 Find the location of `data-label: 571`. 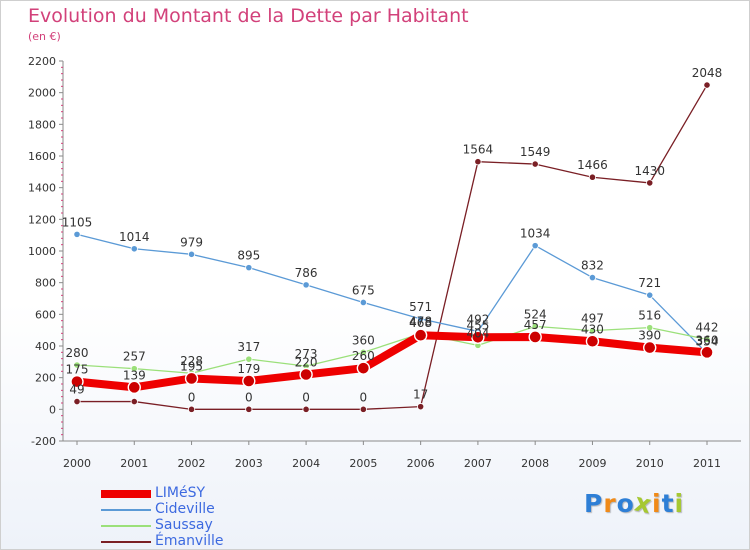

data-label: 571 is located at coordinates (420, 307).